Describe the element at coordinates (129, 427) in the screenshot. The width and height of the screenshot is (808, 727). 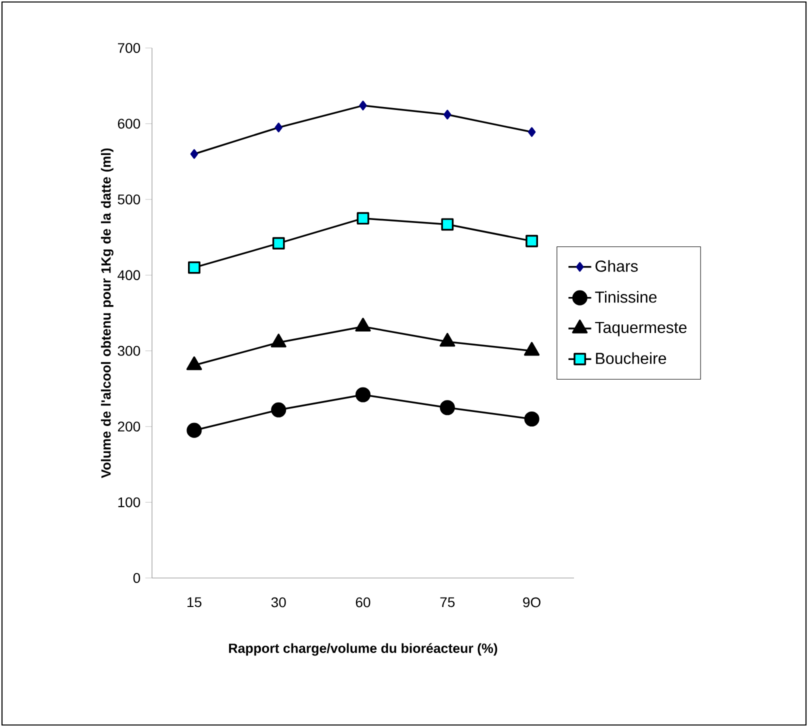
I see `y-tick-label: 200` at that location.